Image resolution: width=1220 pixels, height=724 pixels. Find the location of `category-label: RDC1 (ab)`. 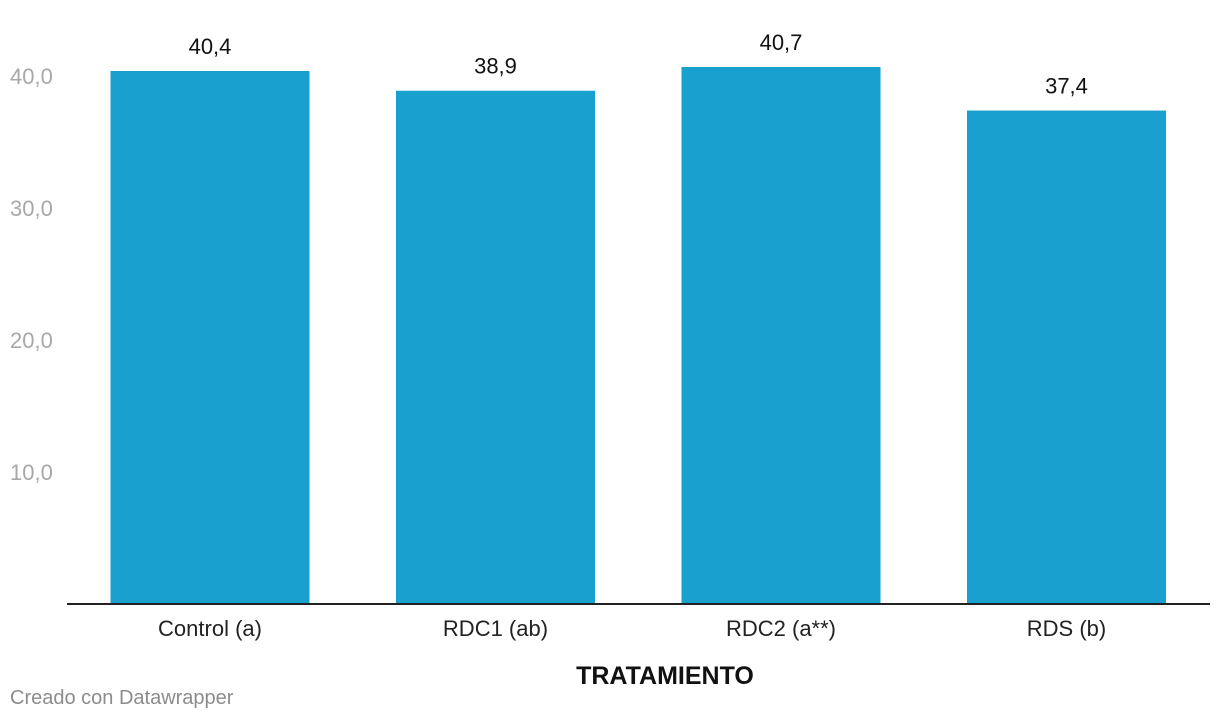

category-label: RDC1 (ab) is located at coordinates (495, 628).